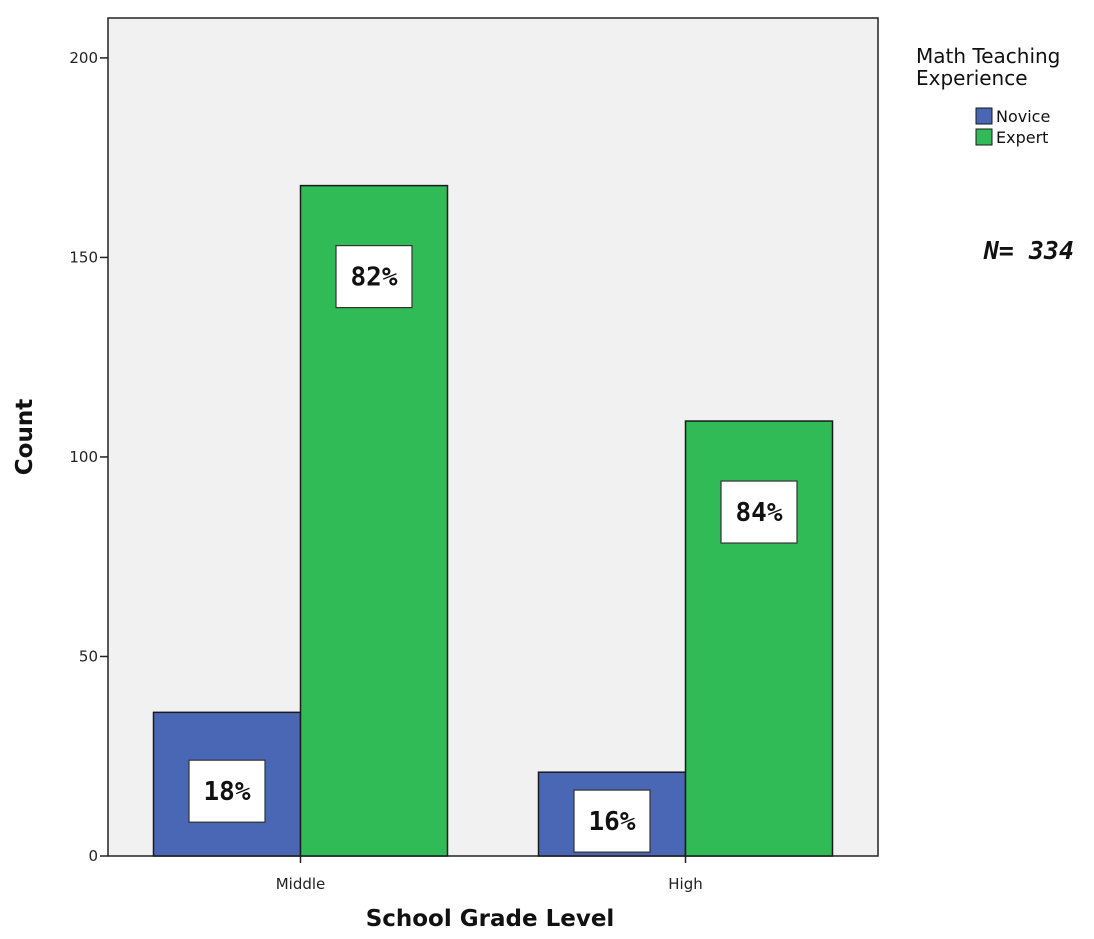 Image resolution: width=1094 pixels, height=939 pixels. I want to click on legend: Math Teaching Experience Novice Expert, so click(988, 95).